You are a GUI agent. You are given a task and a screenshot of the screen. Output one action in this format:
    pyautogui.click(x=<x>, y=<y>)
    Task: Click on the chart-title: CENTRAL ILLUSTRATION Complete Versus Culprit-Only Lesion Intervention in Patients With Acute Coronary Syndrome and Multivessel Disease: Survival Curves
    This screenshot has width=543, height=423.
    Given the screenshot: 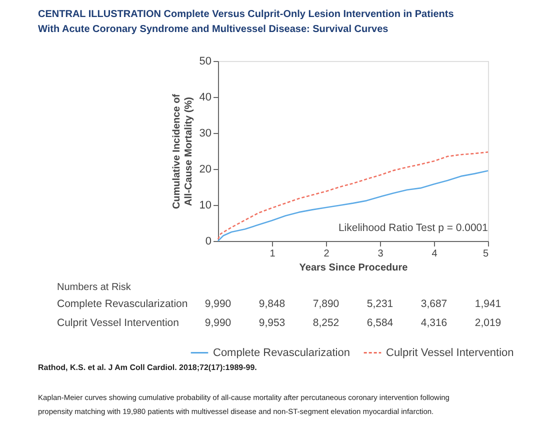 What is the action you would take?
    pyautogui.click(x=246, y=22)
    